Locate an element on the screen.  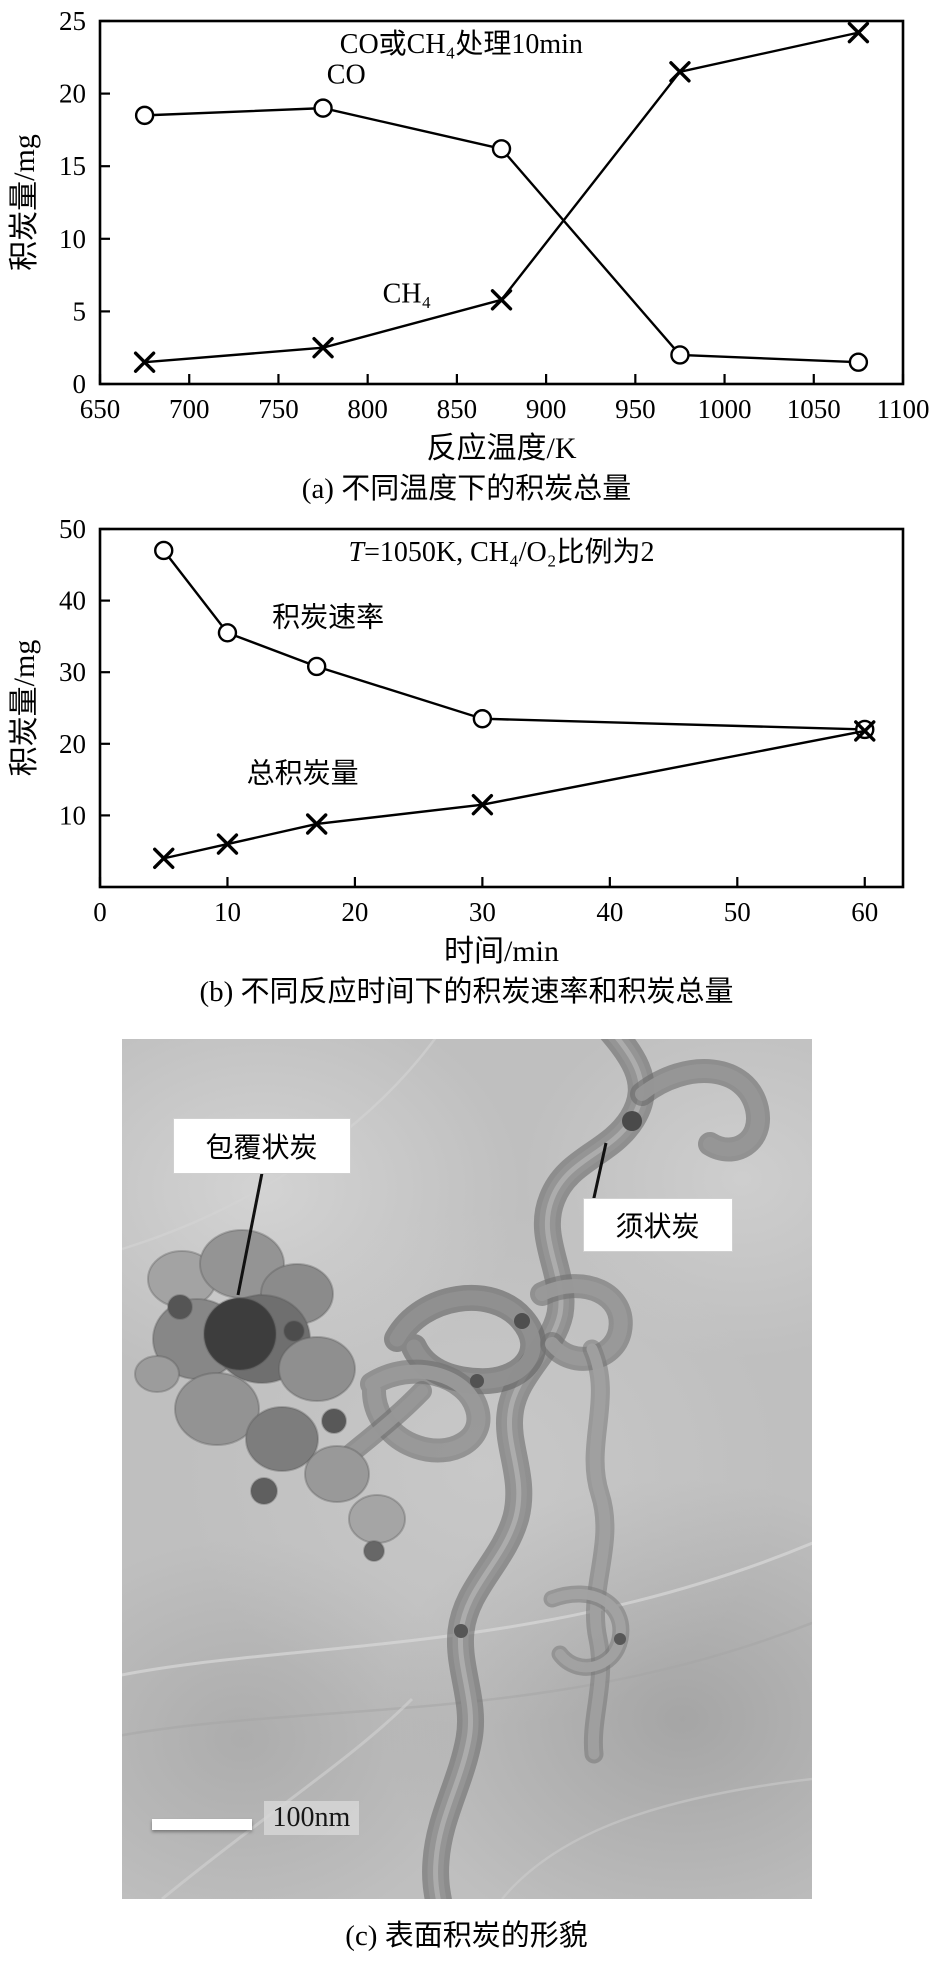
x-tick-label: 30 is located at coordinates (482, 912).